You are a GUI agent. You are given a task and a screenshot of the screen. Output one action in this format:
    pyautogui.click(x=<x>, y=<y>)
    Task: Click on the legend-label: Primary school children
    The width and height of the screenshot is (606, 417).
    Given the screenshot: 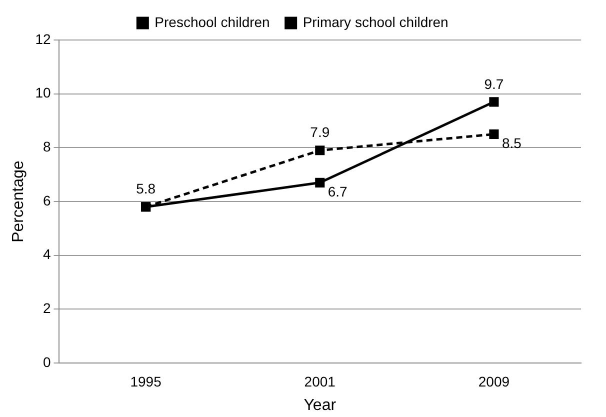 What is the action you would take?
    pyautogui.click(x=375, y=22)
    